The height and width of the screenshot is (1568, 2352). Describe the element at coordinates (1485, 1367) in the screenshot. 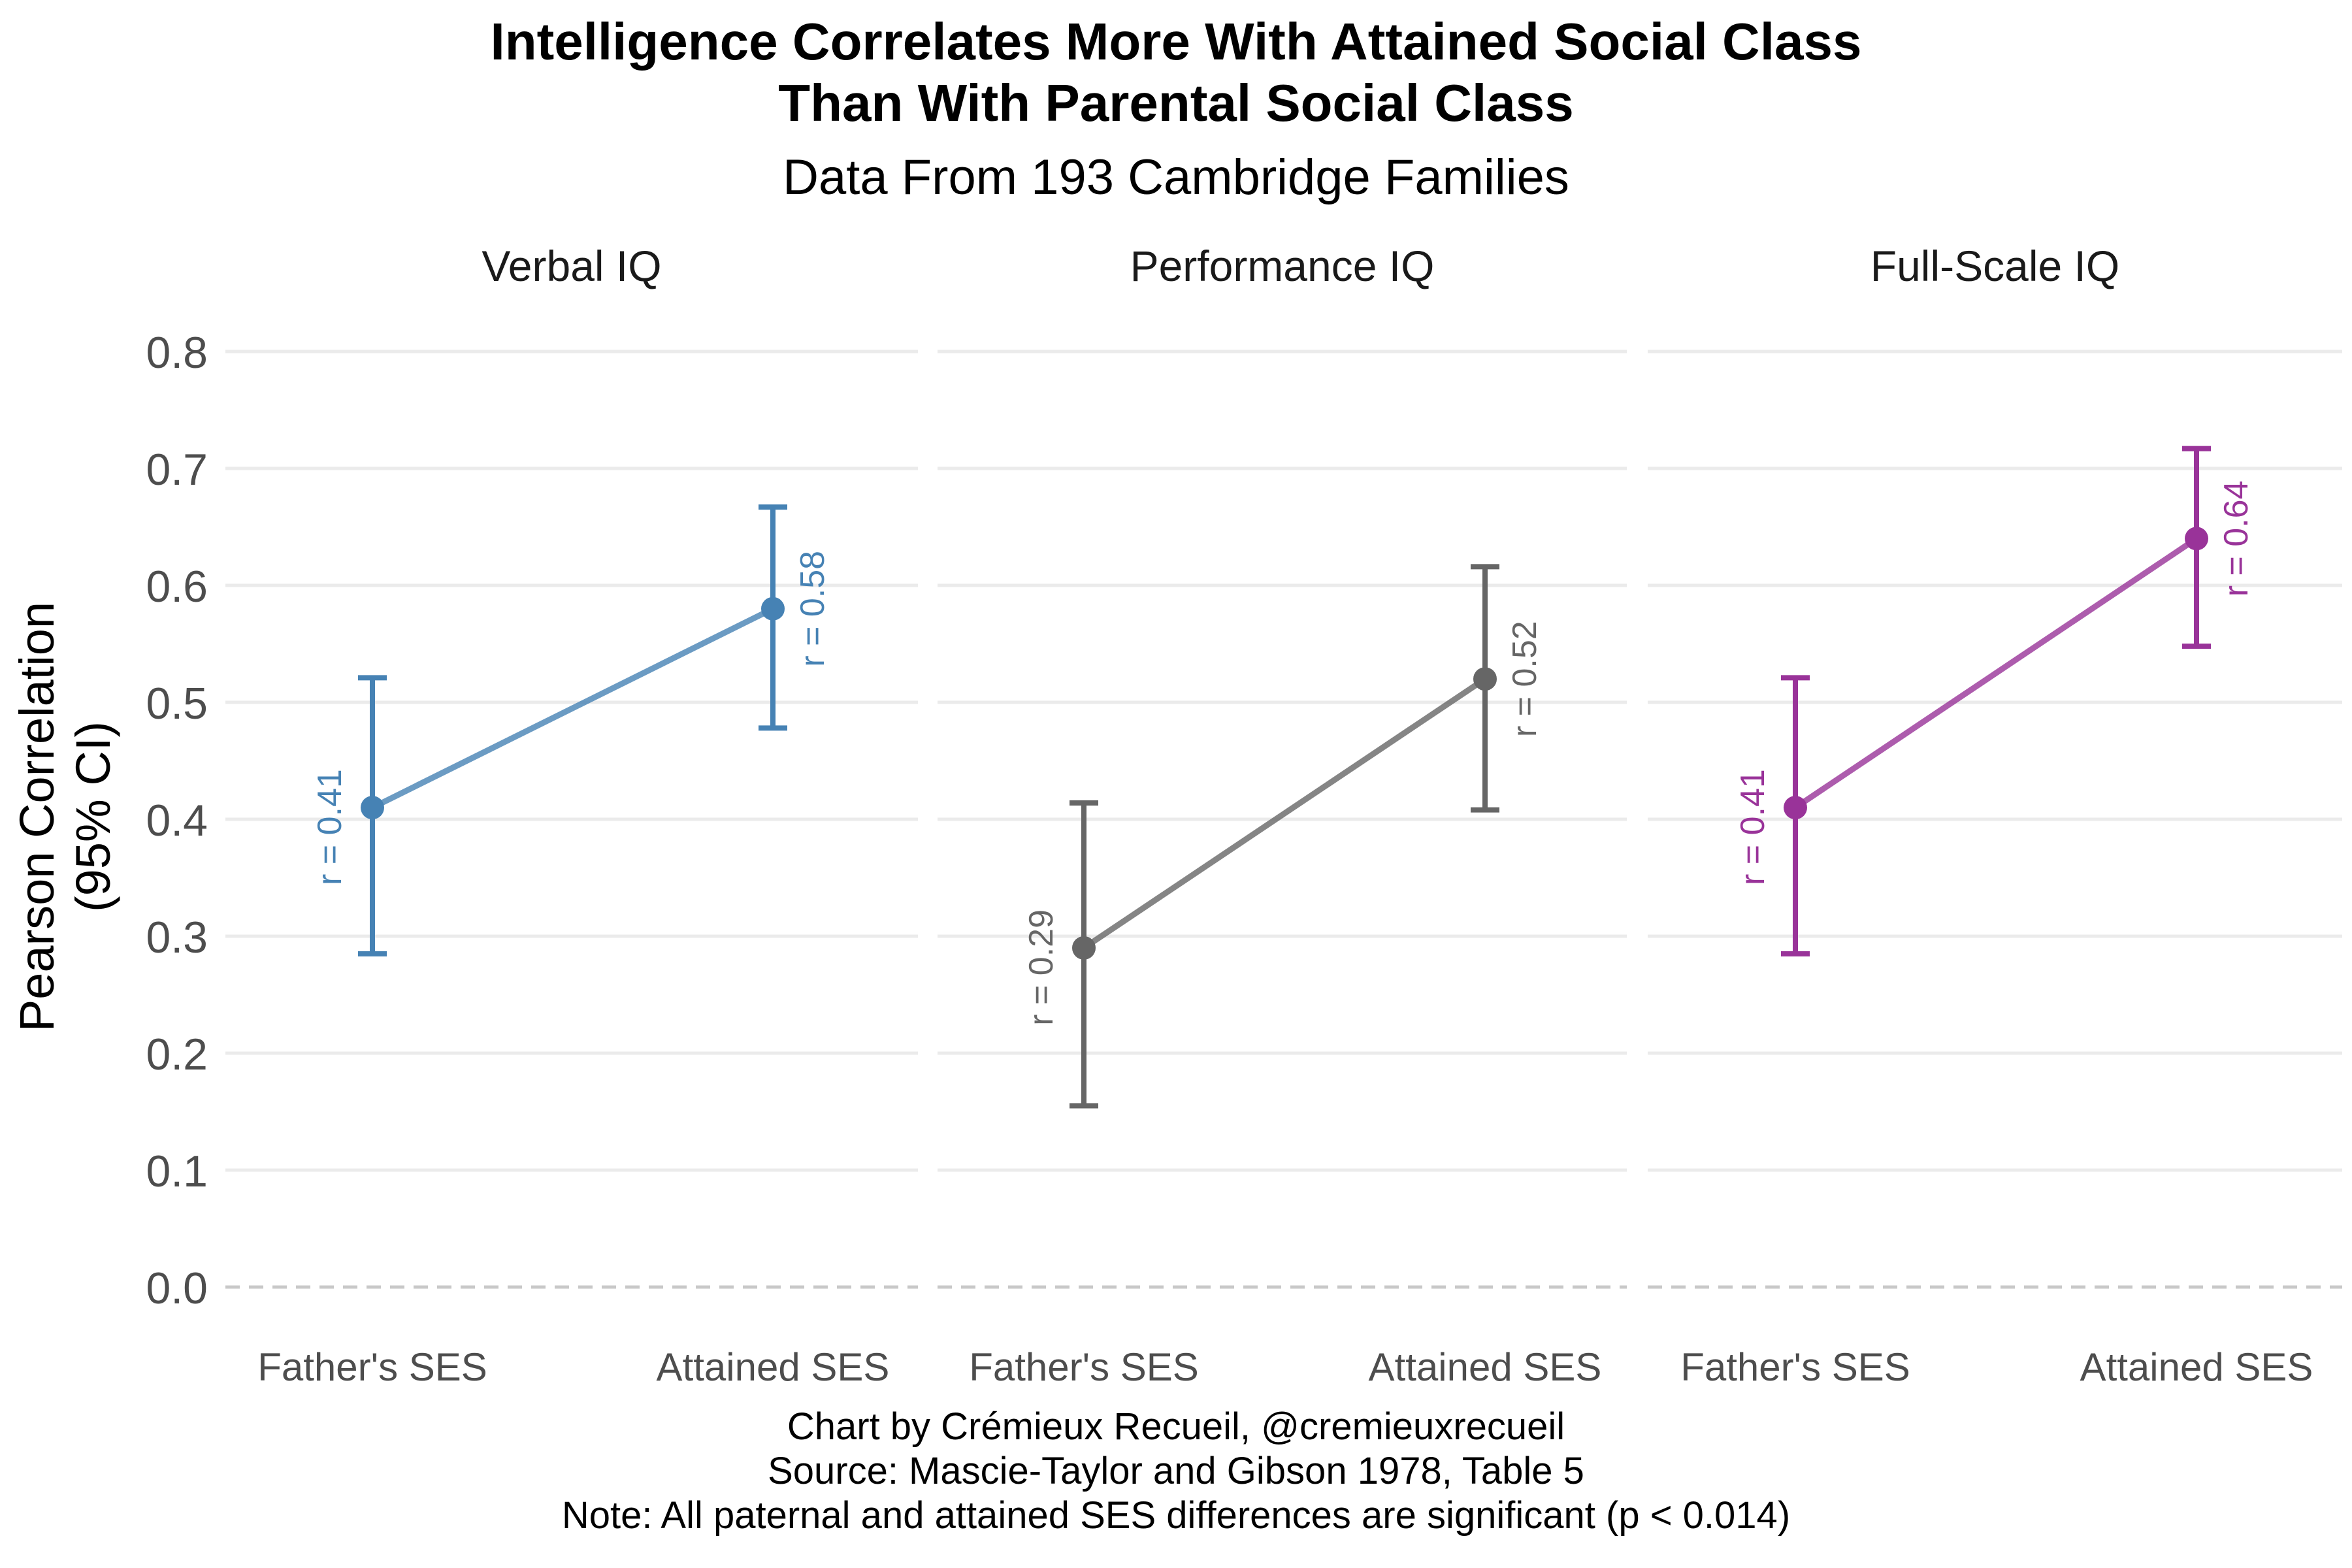

I see `panel-2-x-tick-label: Attained SES` at that location.